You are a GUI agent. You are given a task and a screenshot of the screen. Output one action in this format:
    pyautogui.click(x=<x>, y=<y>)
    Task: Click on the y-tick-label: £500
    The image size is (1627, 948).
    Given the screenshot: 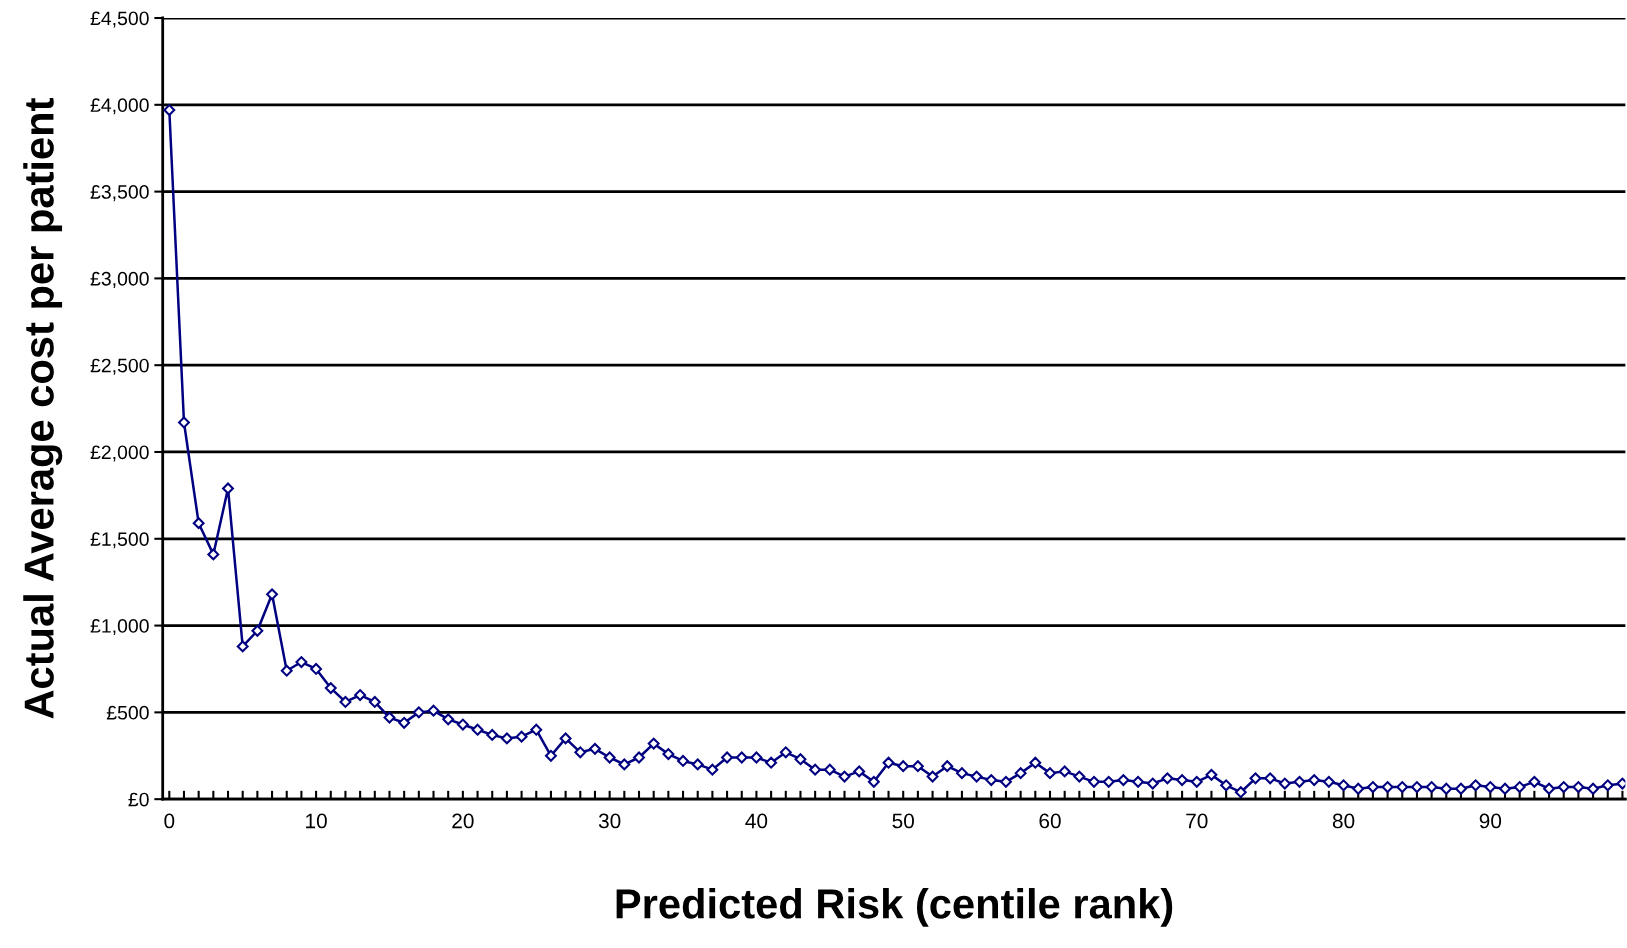 What is the action you would take?
    pyautogui.click(x=127, y=712)
    